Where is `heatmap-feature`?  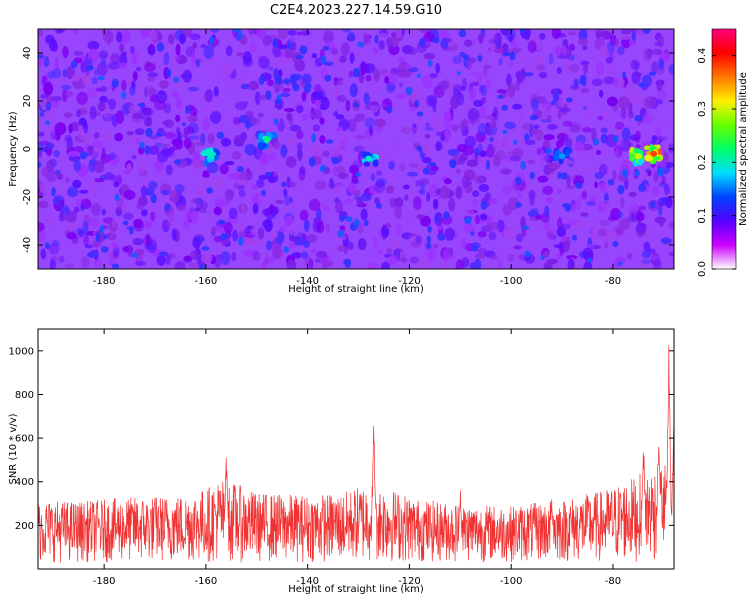 heatmap-feature is located at coordinates (567, 153).